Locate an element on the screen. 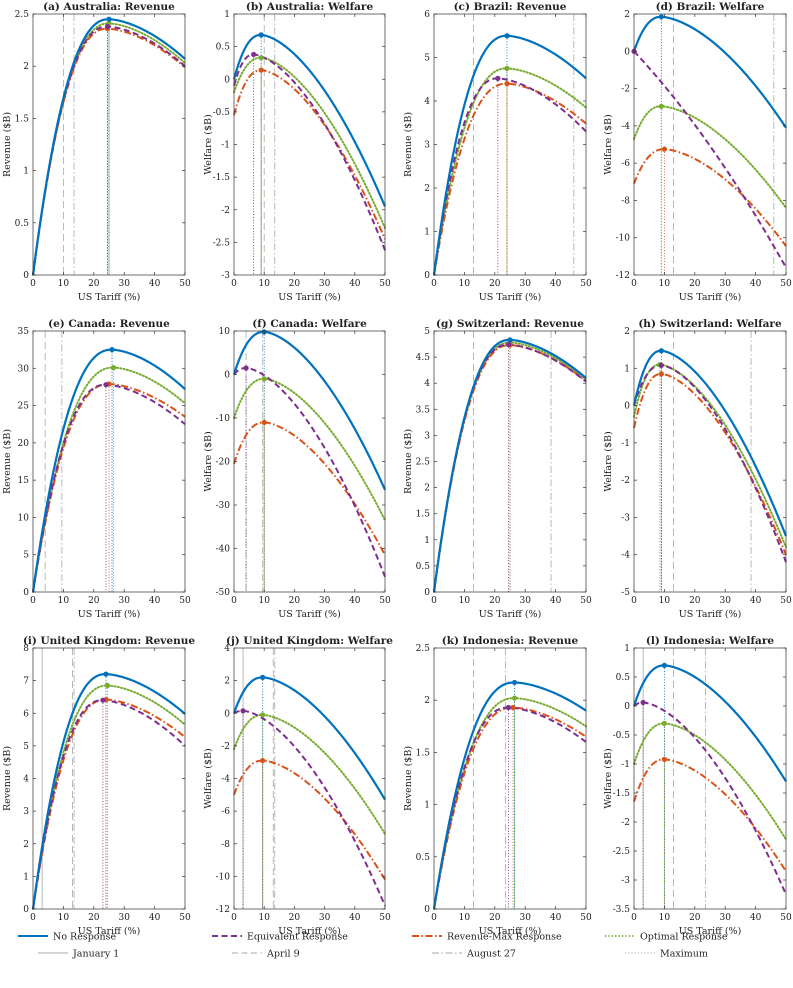 This screenshot has width=793, height=988. y-tick-label: 5 is located at coordinates (26, 556).